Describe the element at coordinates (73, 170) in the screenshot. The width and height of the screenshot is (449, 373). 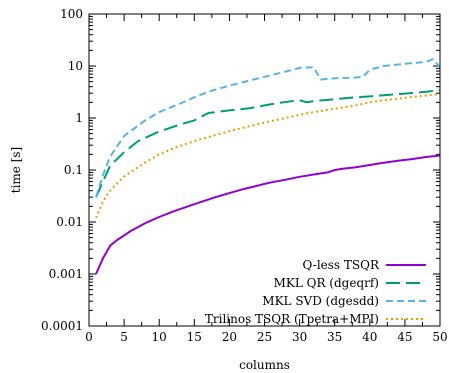
I see `y-tick-label: 0.1` at that location.